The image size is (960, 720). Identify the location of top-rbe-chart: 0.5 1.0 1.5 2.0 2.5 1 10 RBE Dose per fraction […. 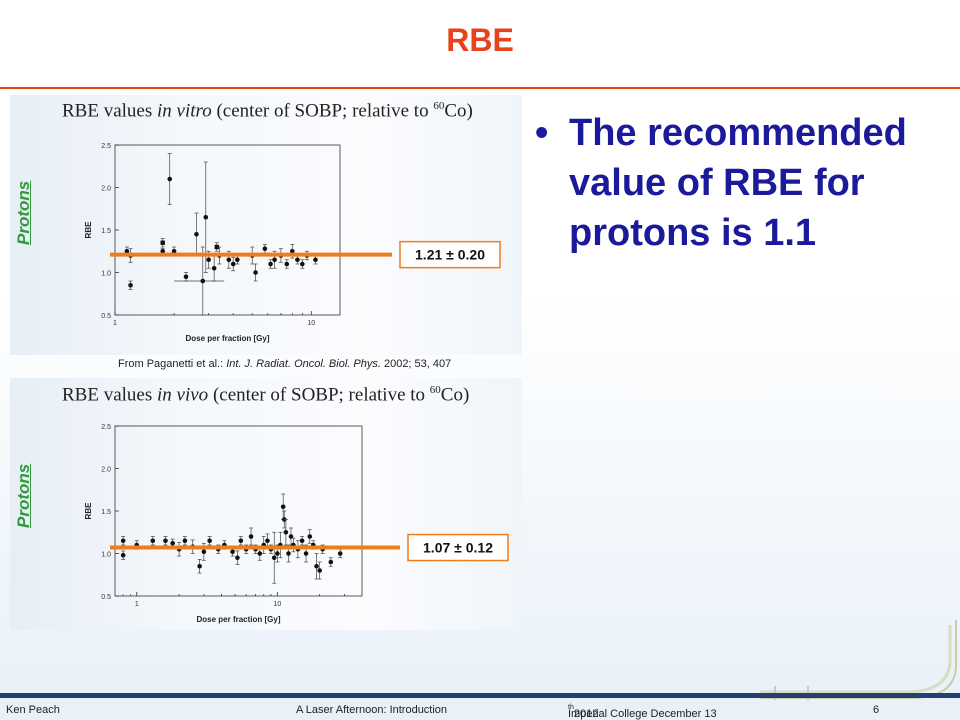
(292, 243).